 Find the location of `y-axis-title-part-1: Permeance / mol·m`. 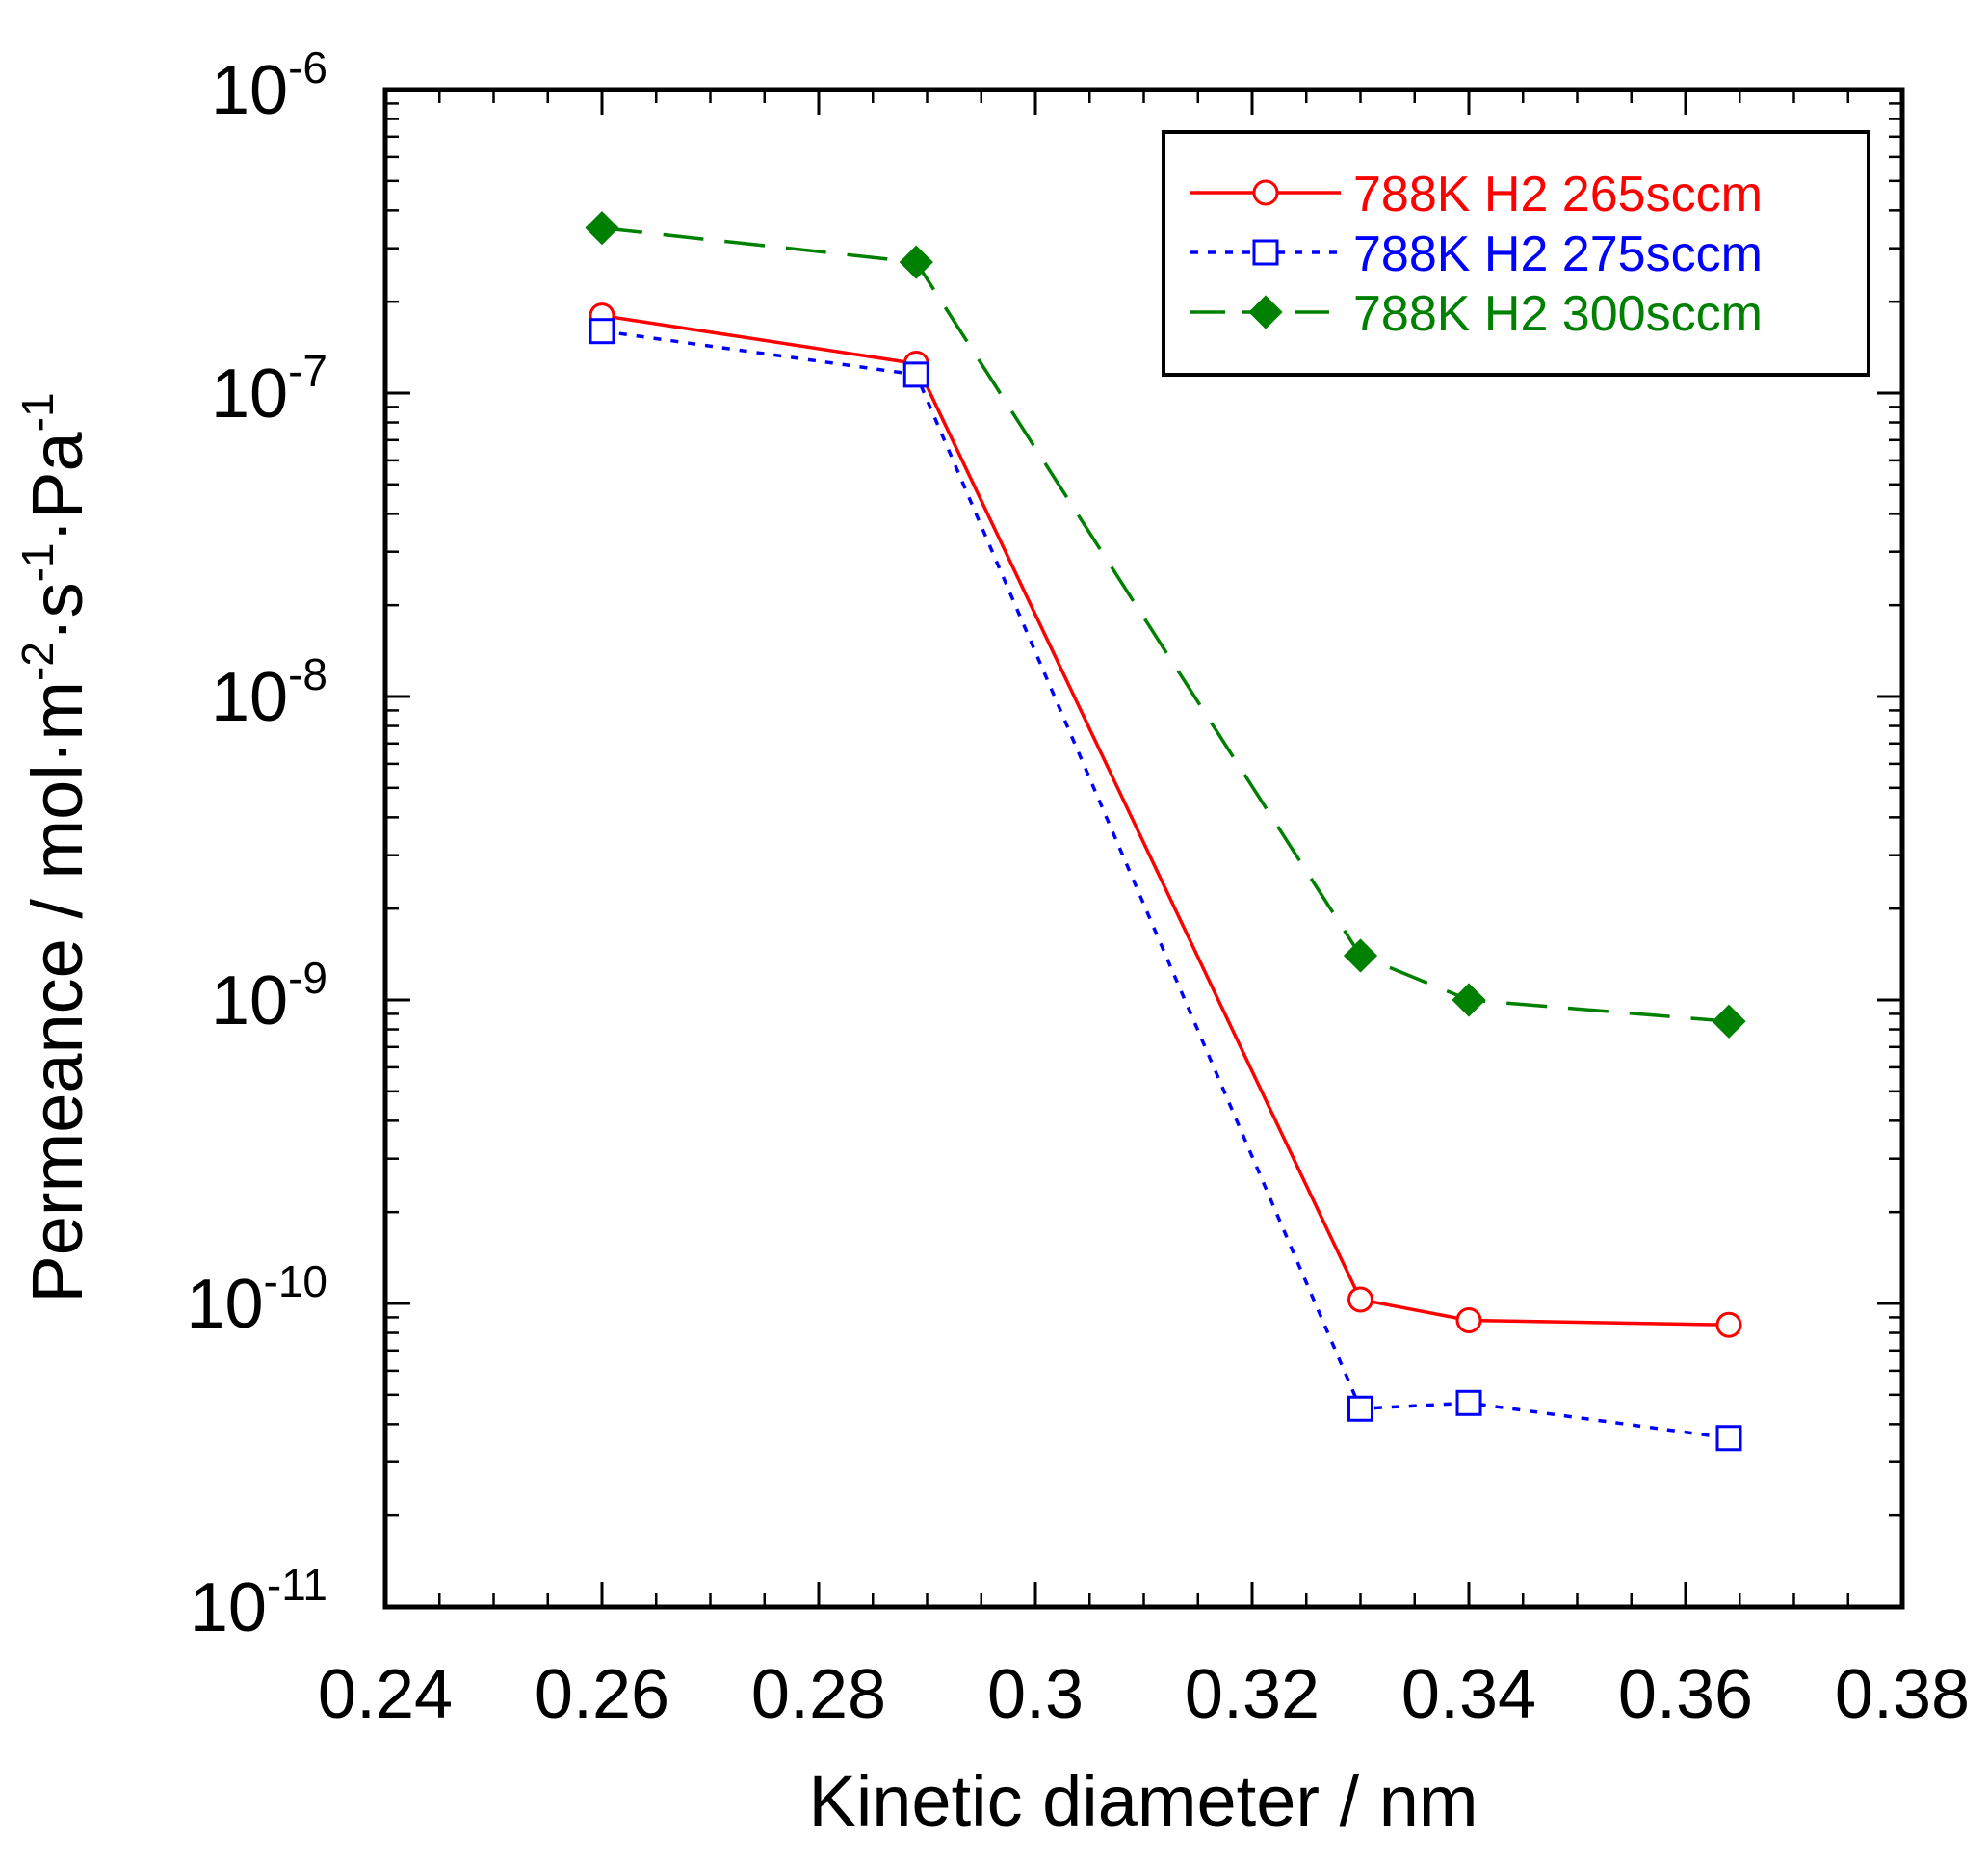

y-axis-title-part-1: Permeance / mol·m is located at coordinates (57, 992).